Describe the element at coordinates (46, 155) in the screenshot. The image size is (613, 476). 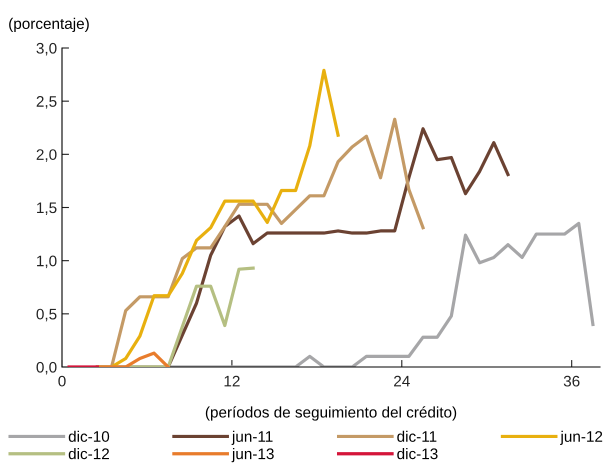
I see `y-tick-label: 2,0` at that location.